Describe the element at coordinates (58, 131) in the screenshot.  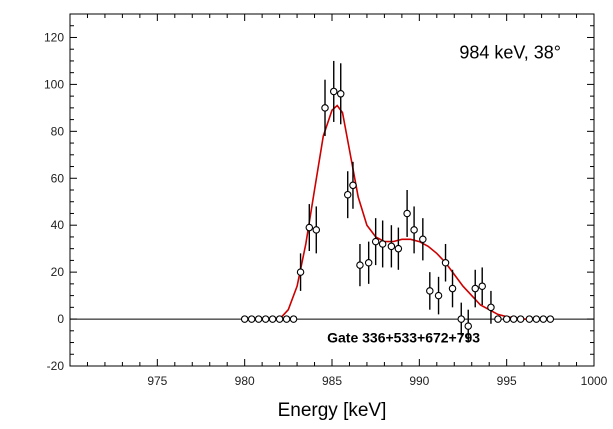
I see `y-tick-label: 80` at that location.